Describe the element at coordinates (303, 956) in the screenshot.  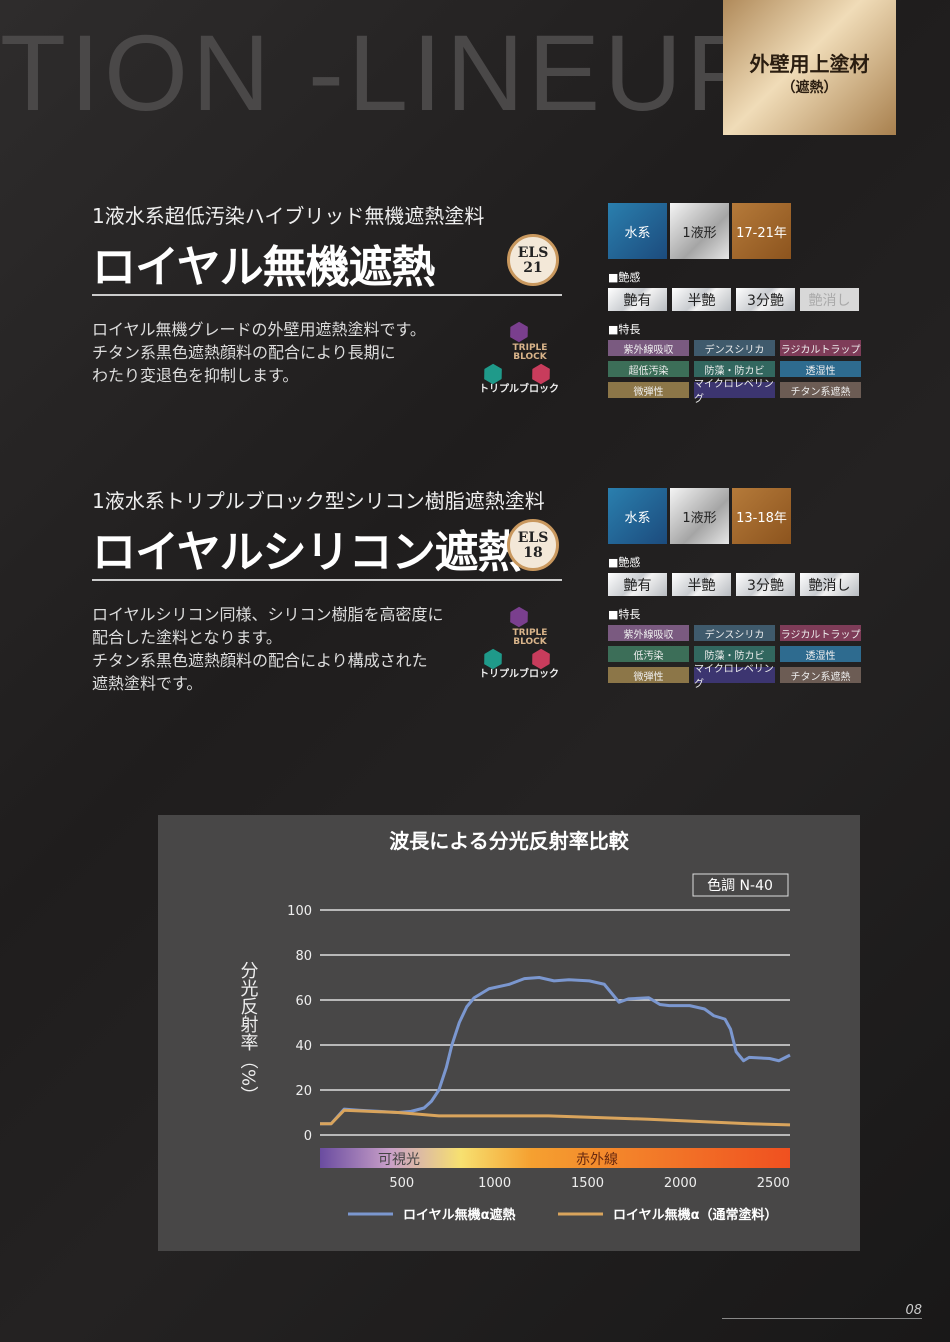
I see `y-tick-label: 80` at that location.